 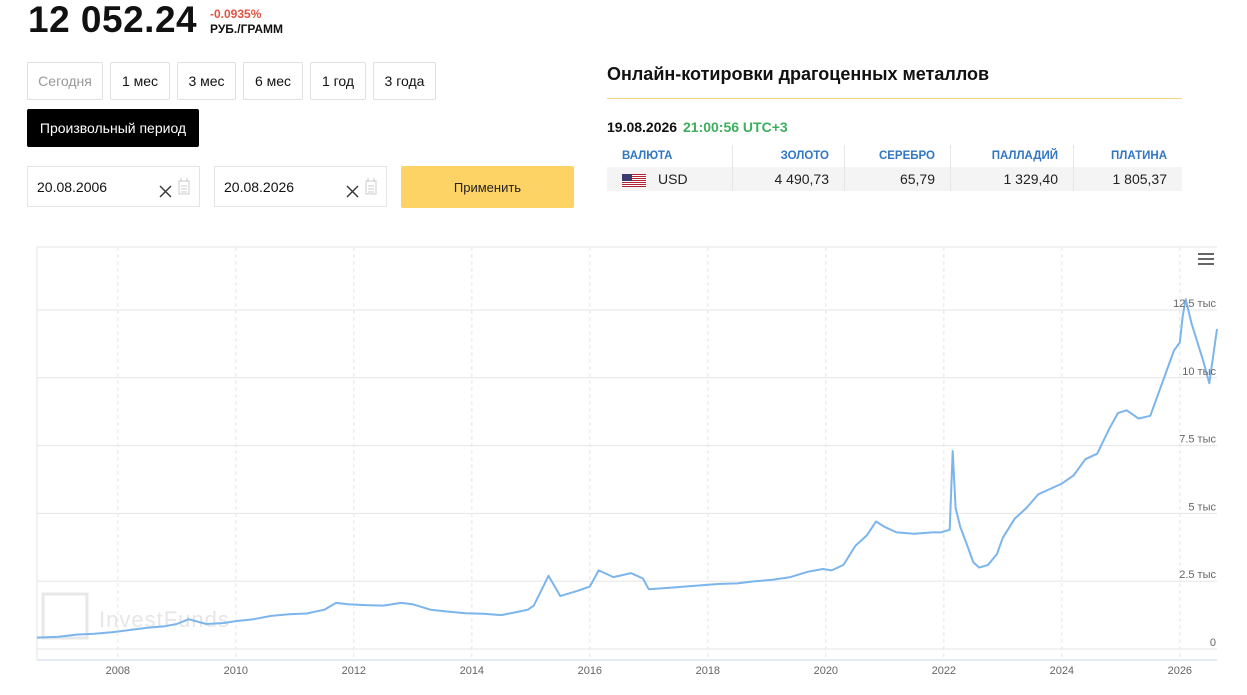 I want to click on column-header-gold: ЗОЛОТО, so click(x=788, y=156).